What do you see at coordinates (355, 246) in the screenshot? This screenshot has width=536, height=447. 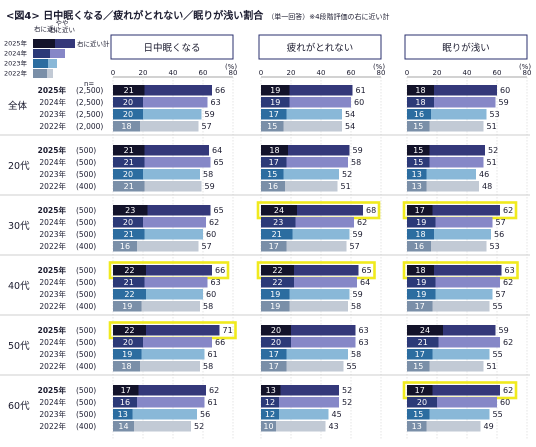 I see `bar-value-total: 57` at bounding box center [355, 246].